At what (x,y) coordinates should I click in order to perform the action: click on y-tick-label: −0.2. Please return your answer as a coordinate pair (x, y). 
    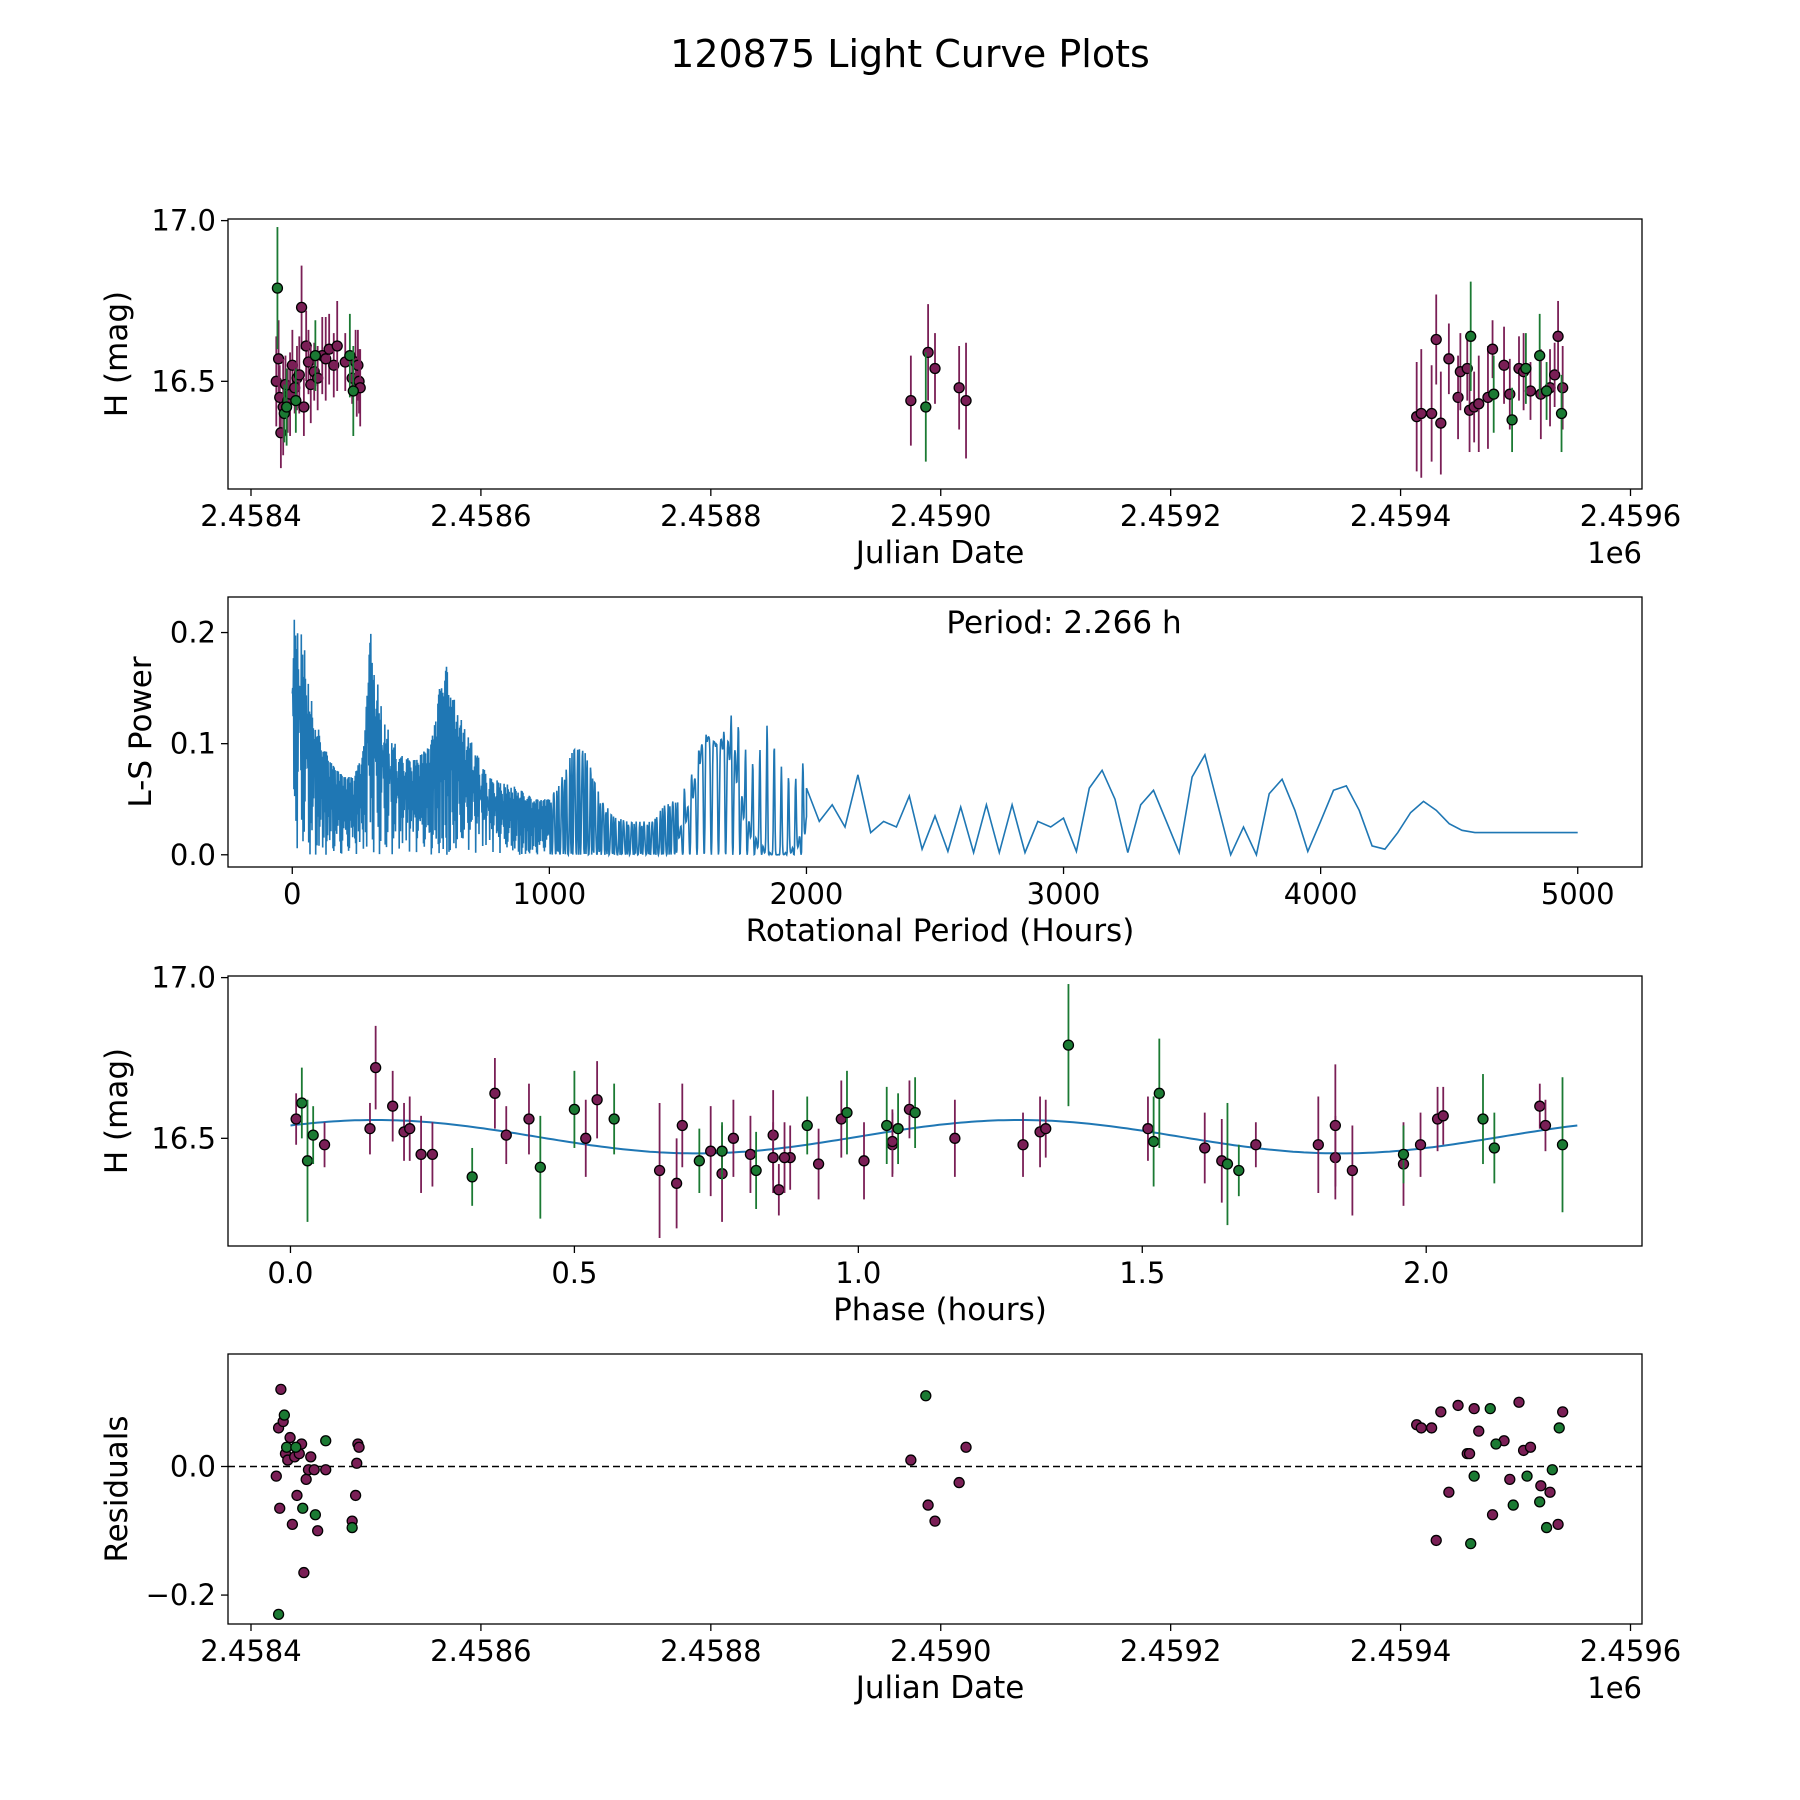
    Looking at the image, I should click on (181, 1595).